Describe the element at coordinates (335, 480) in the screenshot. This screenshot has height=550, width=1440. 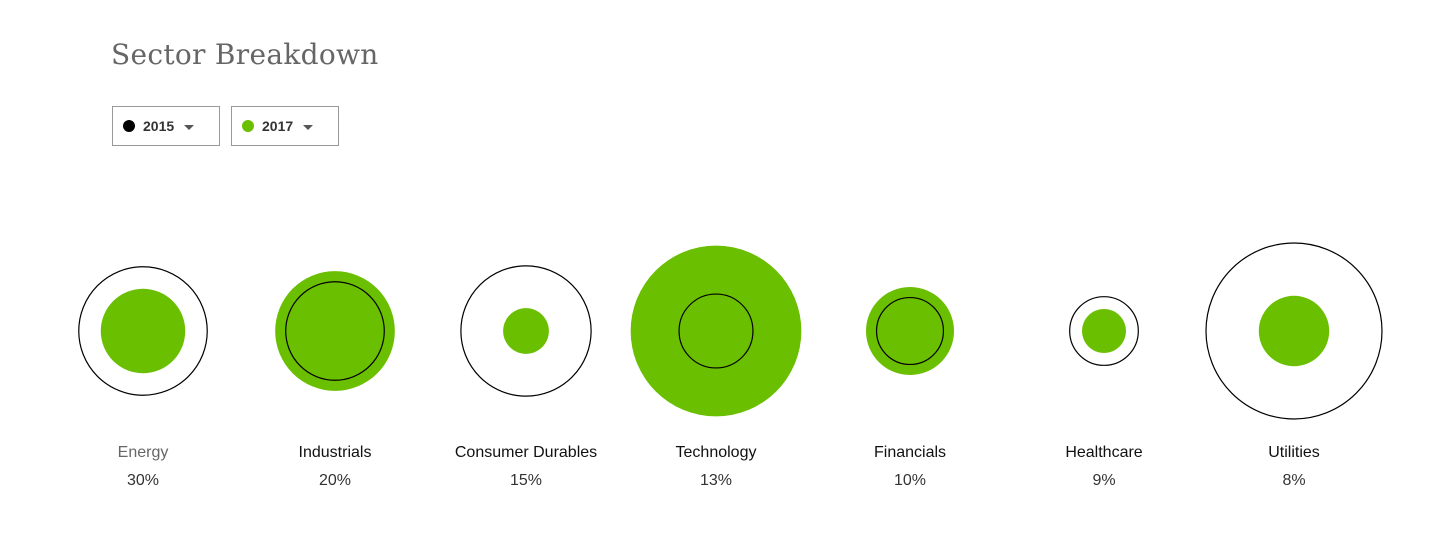
I see `percent-label: 20%` at that location.